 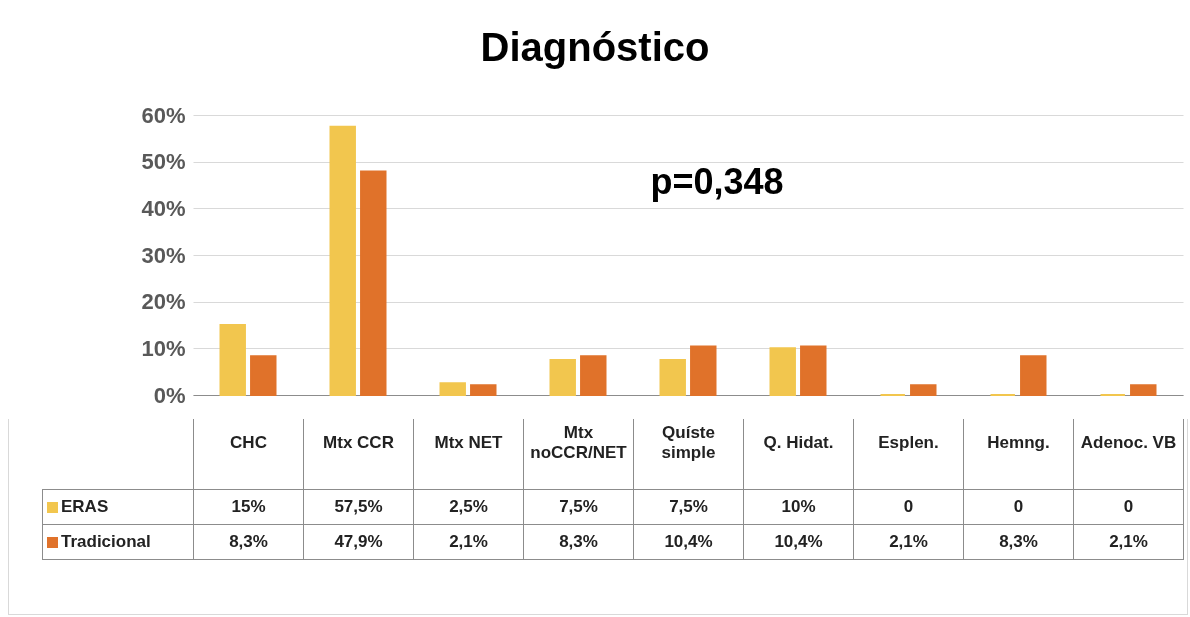 What do you see at coordinates (688, 442) in the screenshot?
I see `x-tick-label: Quíste simple` at bounding box center [688, 442].